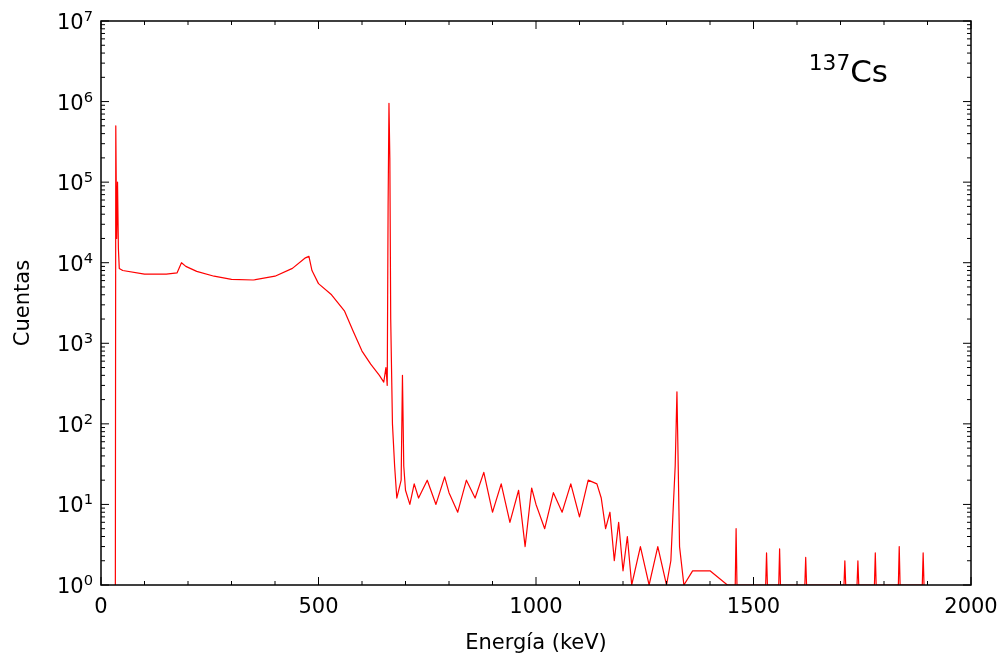 The image size is (1008, 659). What do you see at coordinates (536, 606) in the screenshot?
I see `x-tick-label: 1000` at bounding box center [536, 606].